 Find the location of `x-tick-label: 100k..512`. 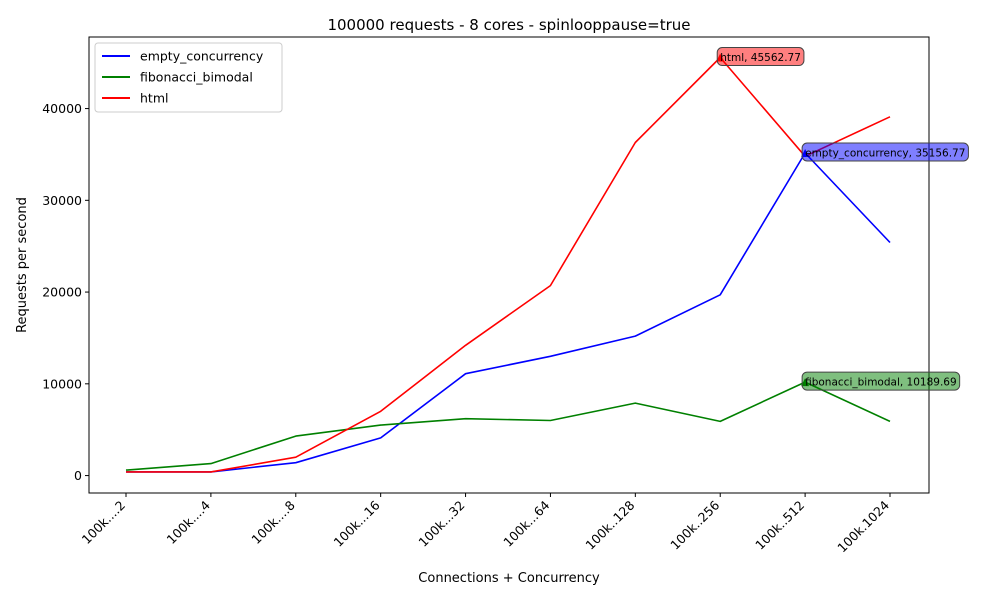

x-tick-label: 100k..512 is located at coordinates (779, 525).